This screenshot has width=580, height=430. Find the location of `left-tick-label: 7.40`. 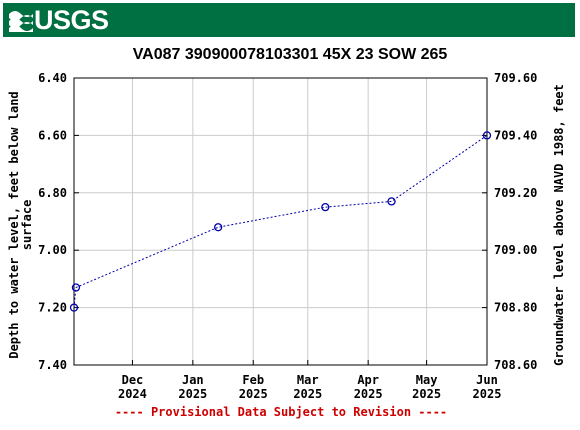

left-tick-label: 7.40 is located at coordinates (52, 365).